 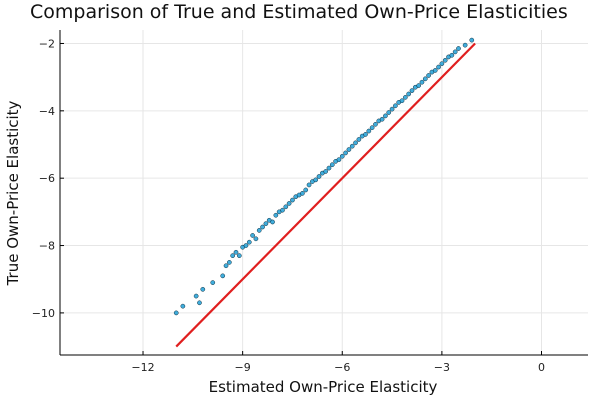 What do you see at coordinates (43, 313) in the screenshot?
I see `y-tick-label: −10` at bounding box center [43, 313].